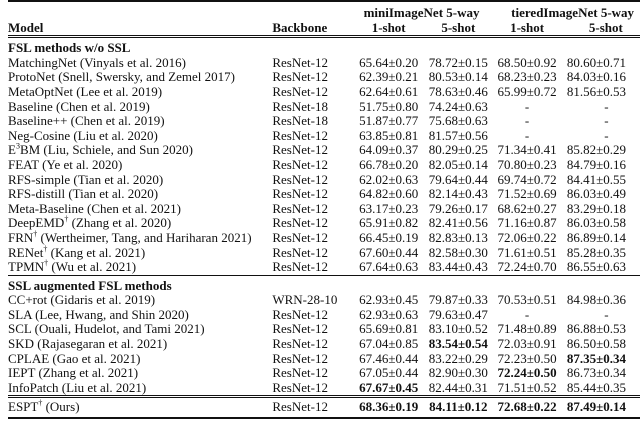 The image size is (640, 434). I want to click on value-text: 71.51±0.52, so click(527, 387).